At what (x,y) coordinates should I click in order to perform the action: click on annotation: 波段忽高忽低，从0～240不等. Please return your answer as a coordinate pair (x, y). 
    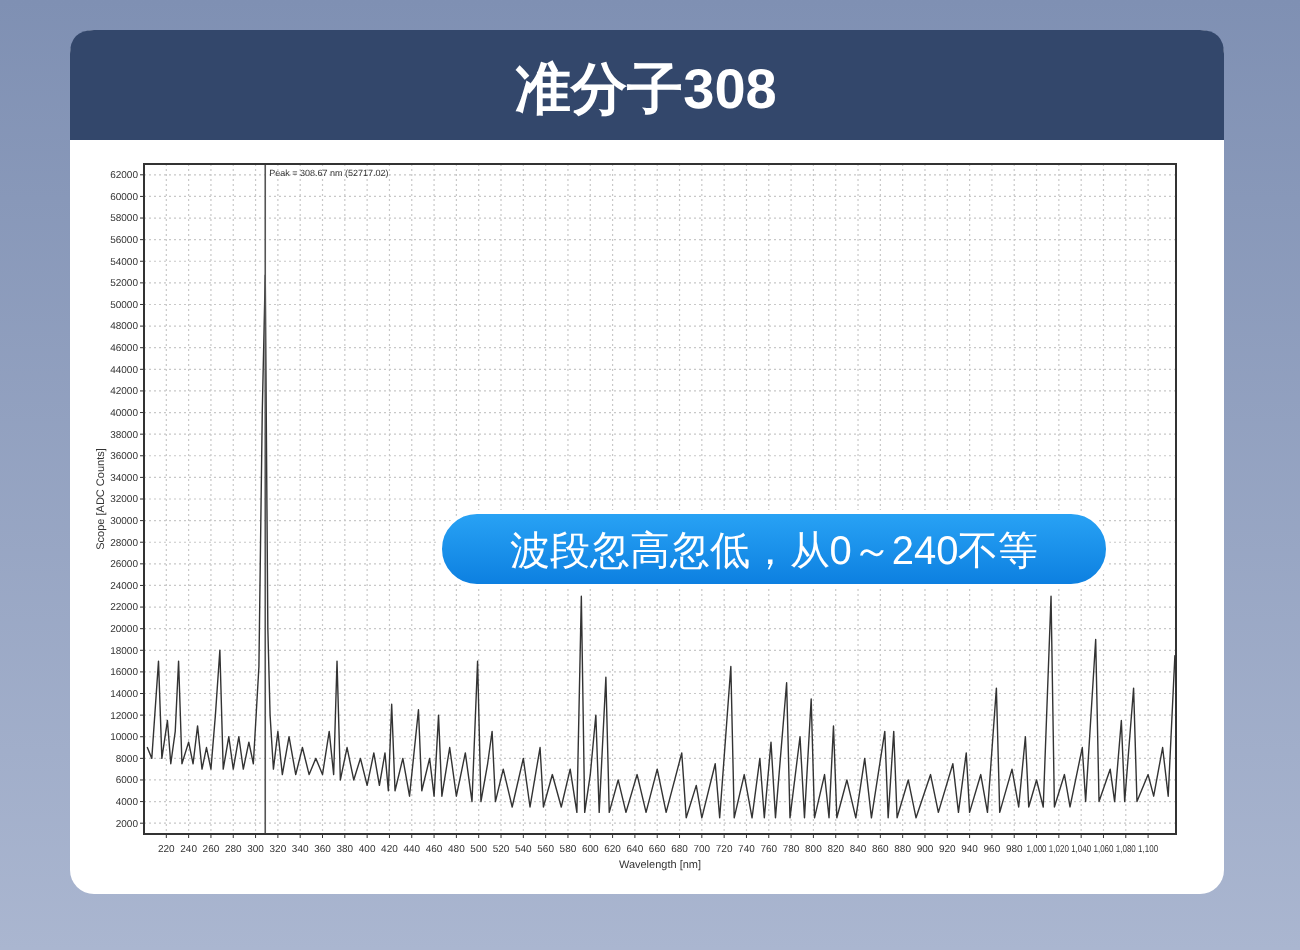
    Looking at the image, I should click on (774, 551).